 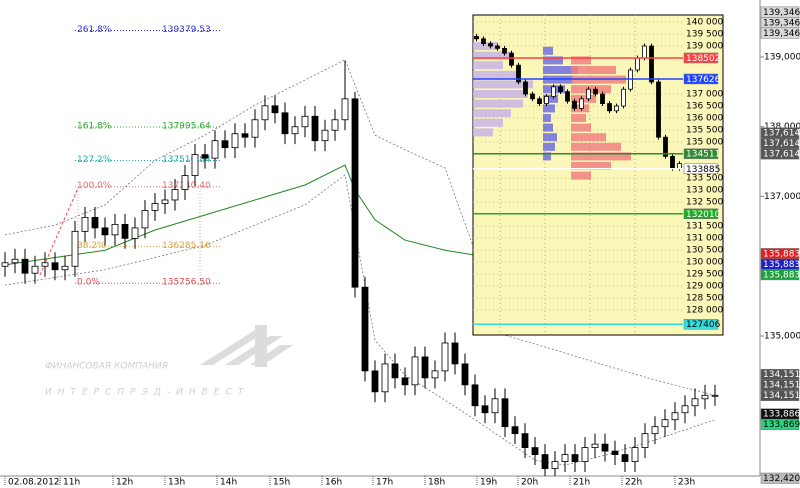 I want to click on inset-y-tick-label: 137 000, so click(x=704, y=95).